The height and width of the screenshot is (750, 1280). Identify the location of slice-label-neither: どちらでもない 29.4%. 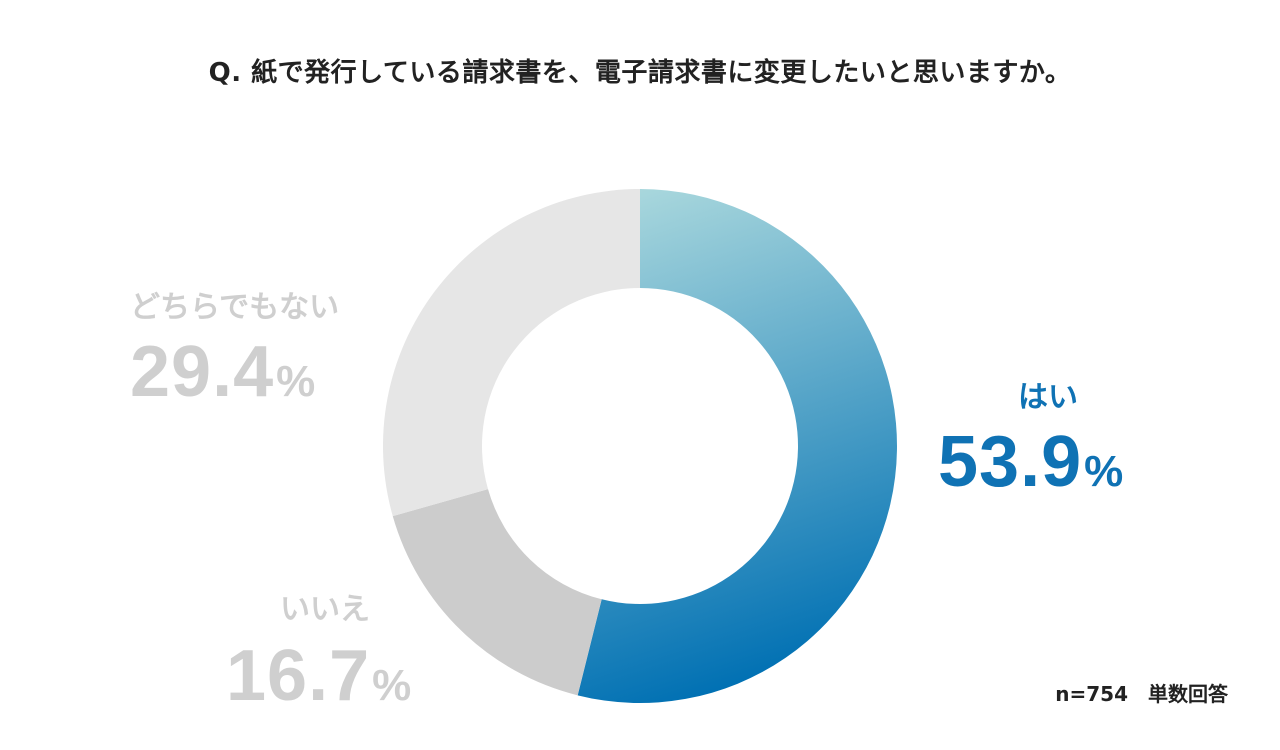
(234, 345).